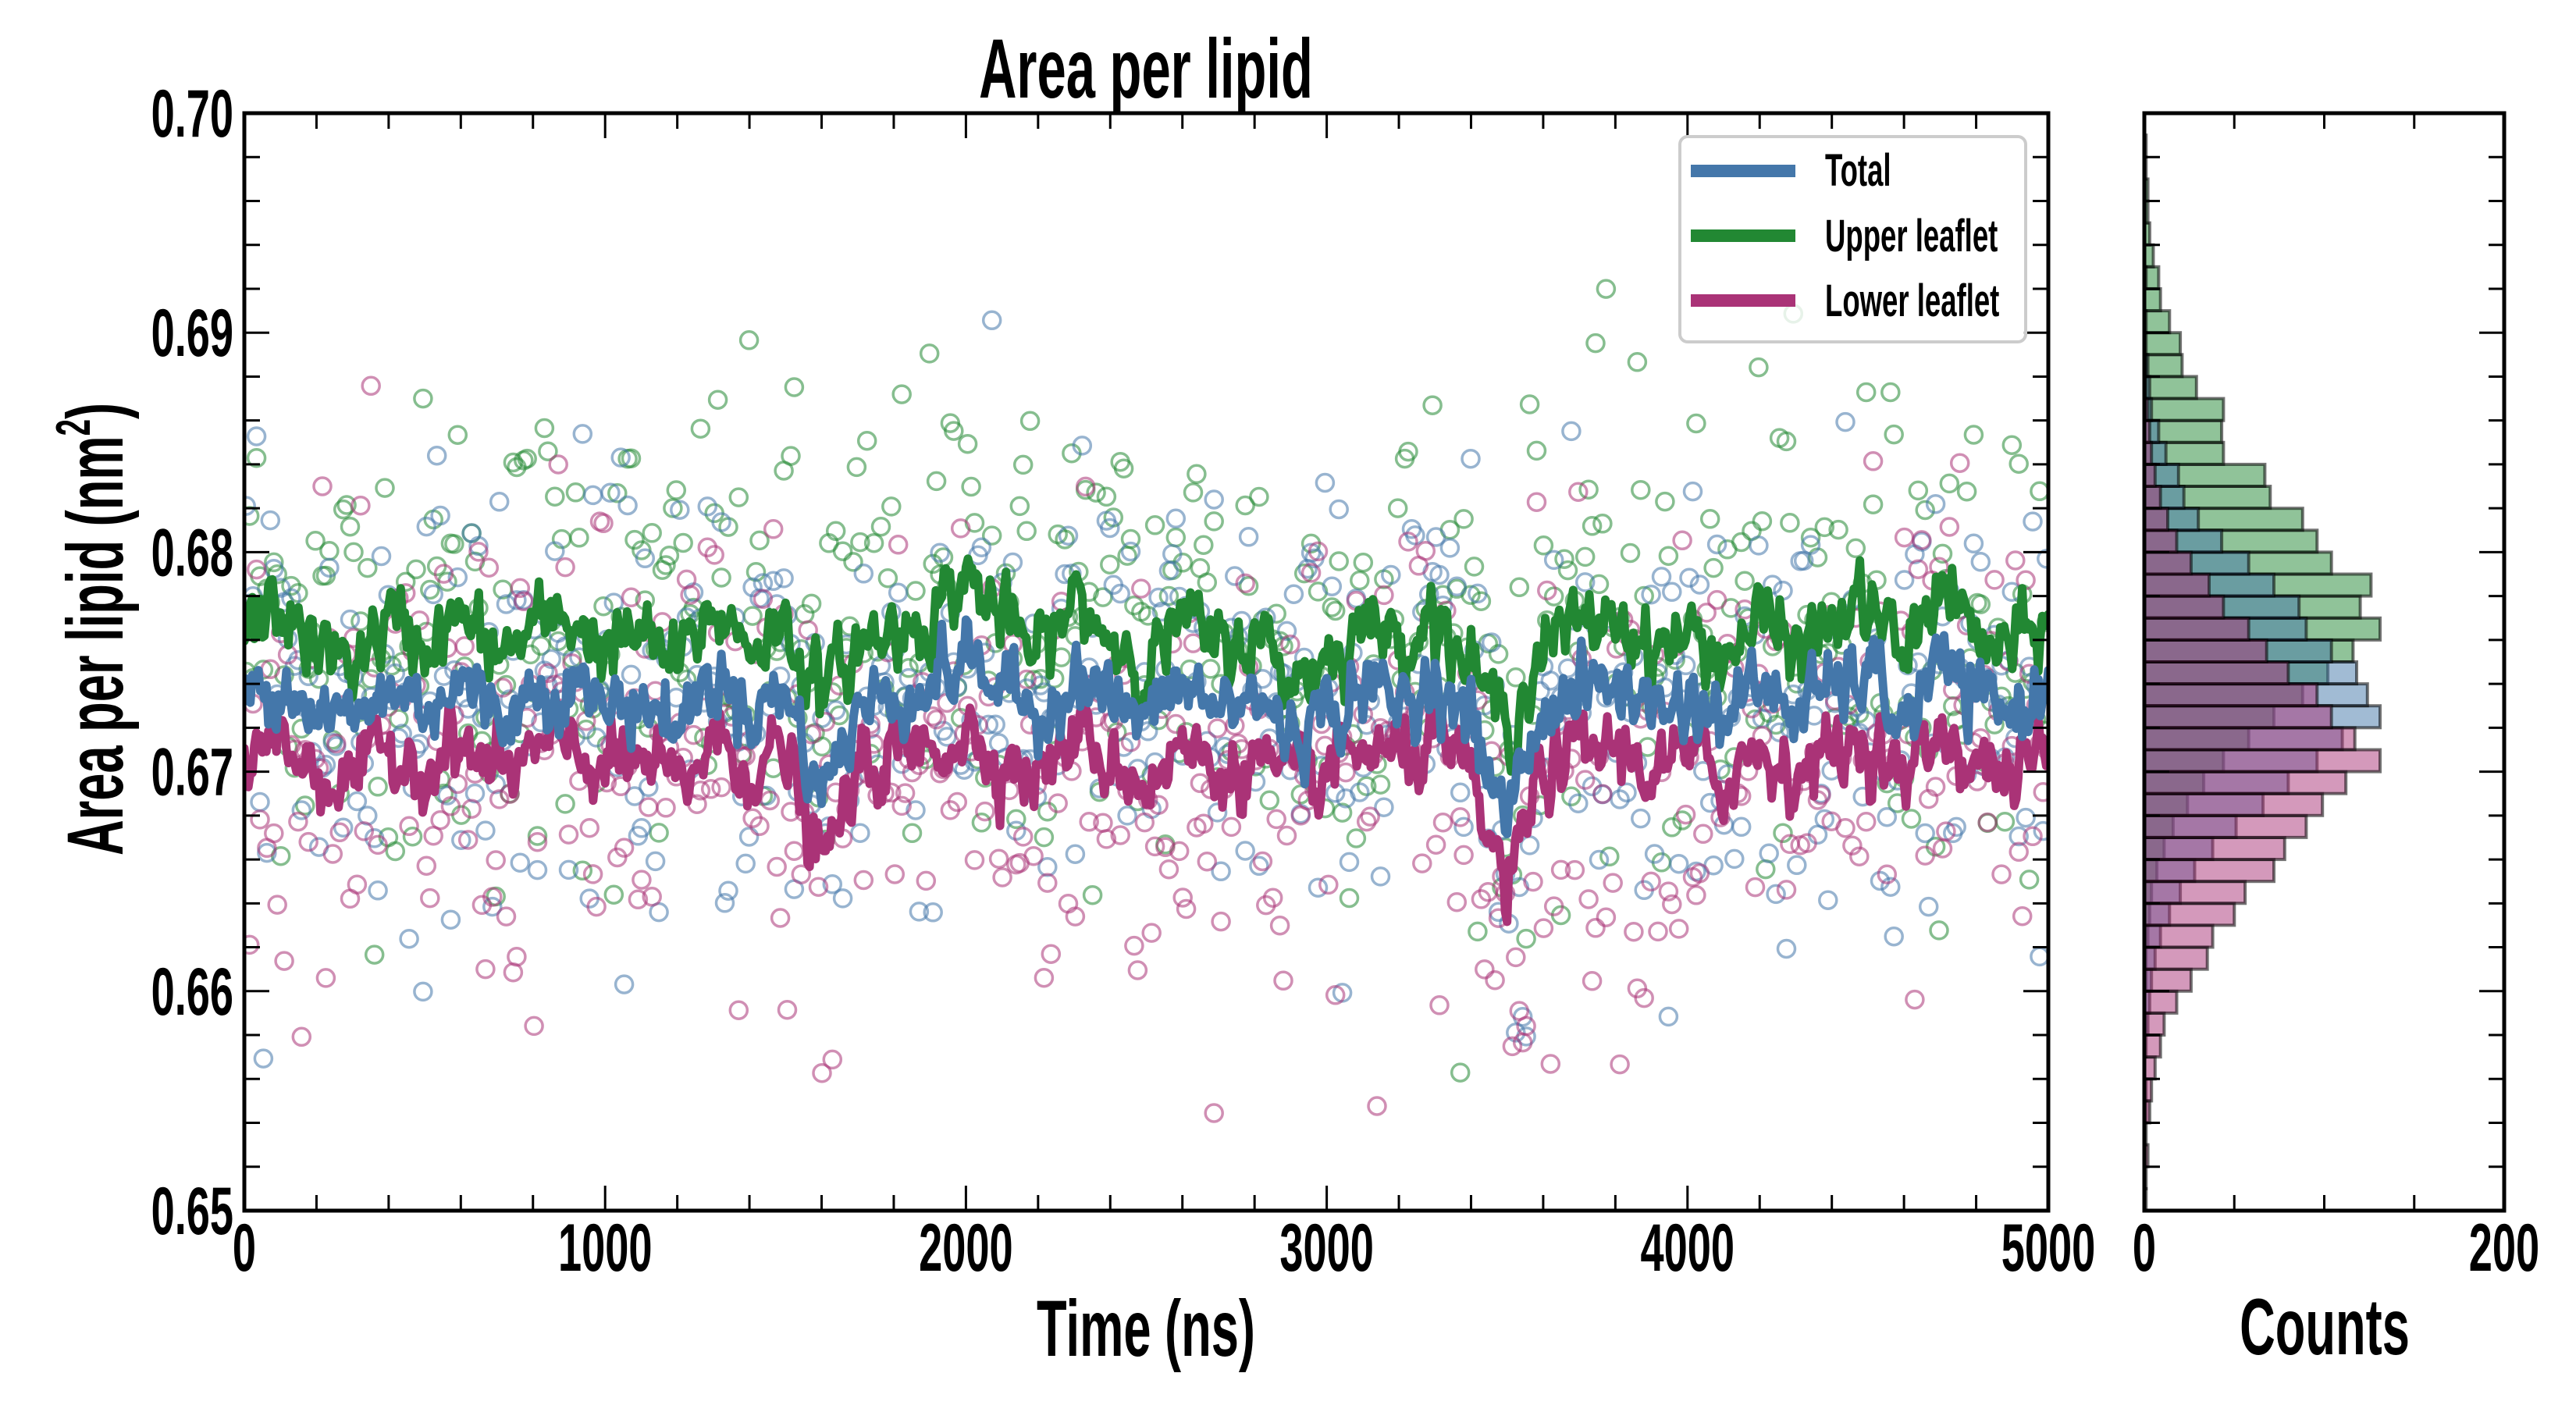 The width and height of the screenshot is (2576, 1405). Describe the element at coordinates (2504, 1248) in the screenshot. I see `histogram-x-tick-label: 200` at that location.